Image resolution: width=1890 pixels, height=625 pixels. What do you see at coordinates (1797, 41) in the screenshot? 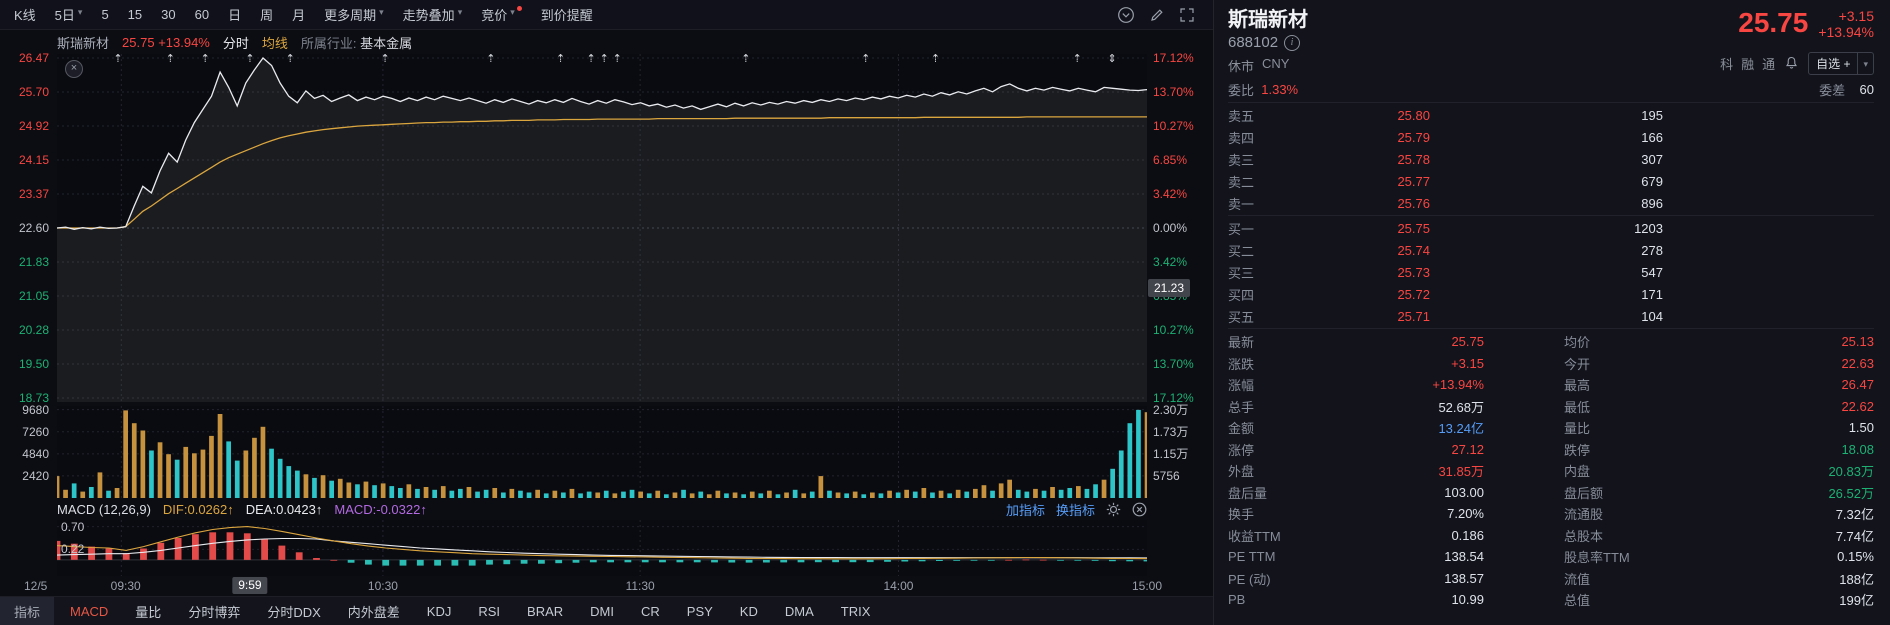
I see `quote-price-block: 25.75 +3.15 +13.94% 科融通 自选 + ▾` at bounding box center [1797, 41].